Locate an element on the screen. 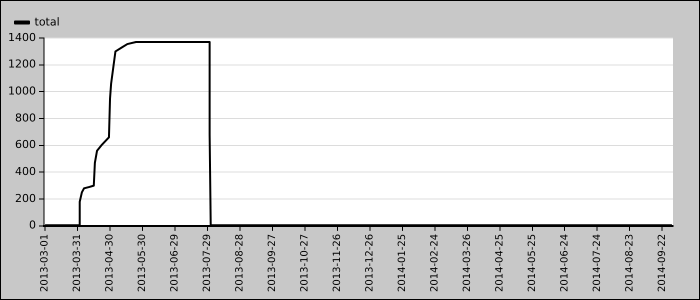 Image resolution: width=700 pixels, height=300 pixels. x-tick-label: 2014-09-22 is located at coordinates (662, 263).